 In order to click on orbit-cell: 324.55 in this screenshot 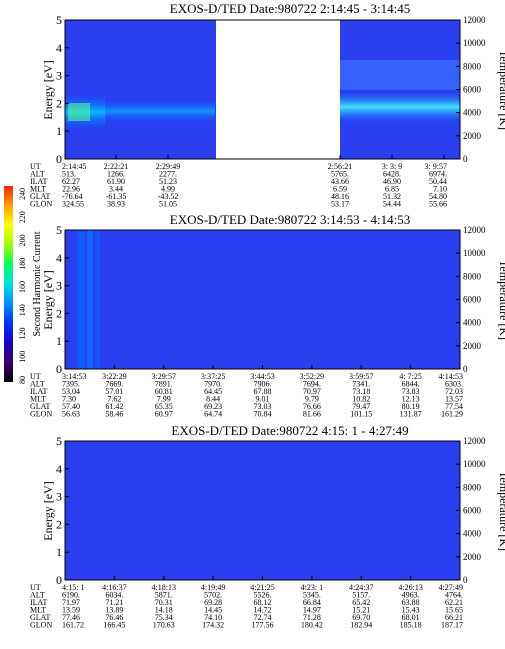, I will do `click(73, 204)`.